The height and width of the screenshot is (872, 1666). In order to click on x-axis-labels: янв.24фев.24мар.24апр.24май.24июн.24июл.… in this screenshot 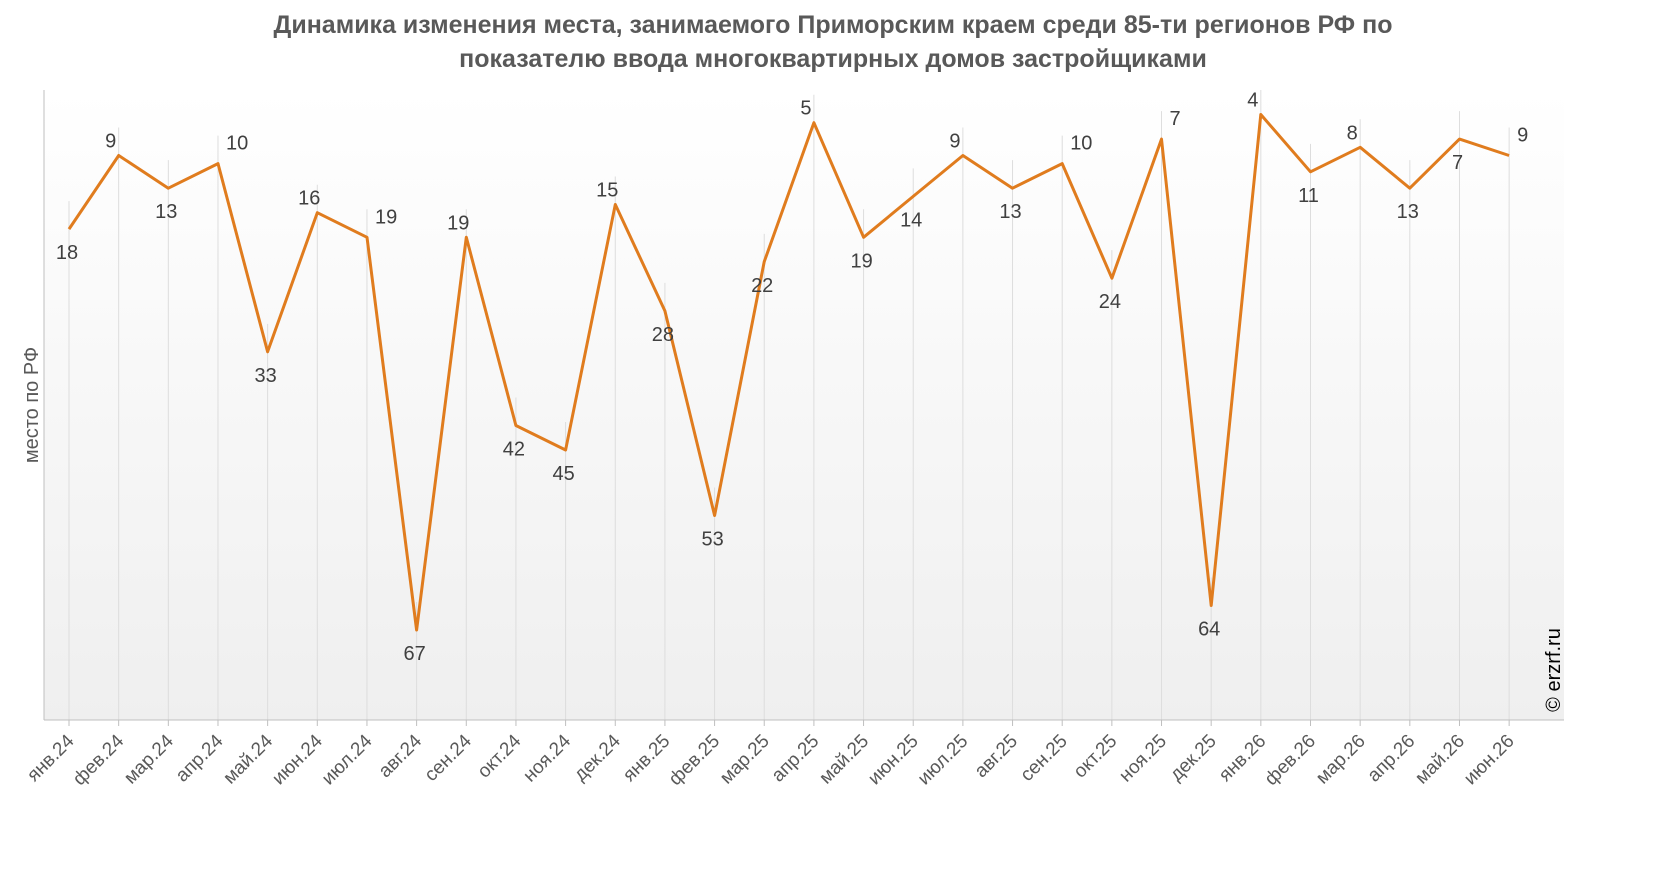, I will do `click(770, 760)`.